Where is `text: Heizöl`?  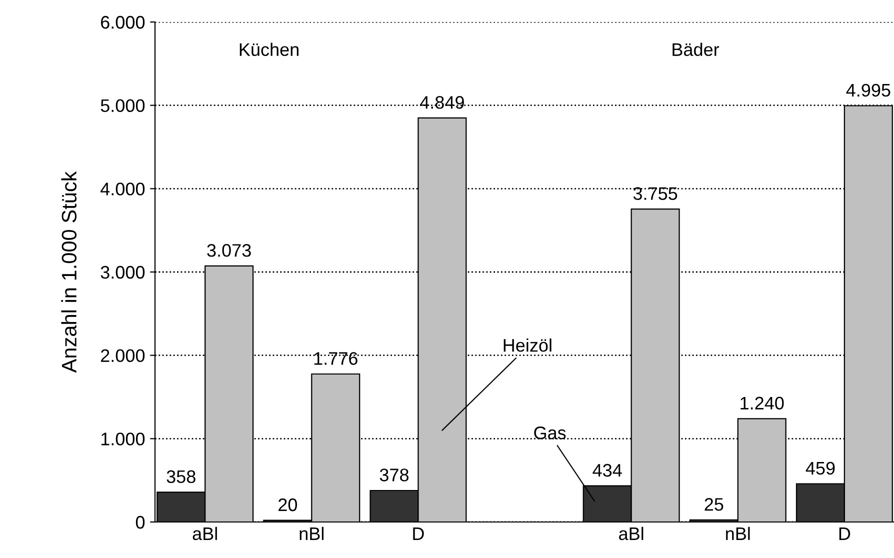
text: Heizöl is located at coordinates (528, 345).